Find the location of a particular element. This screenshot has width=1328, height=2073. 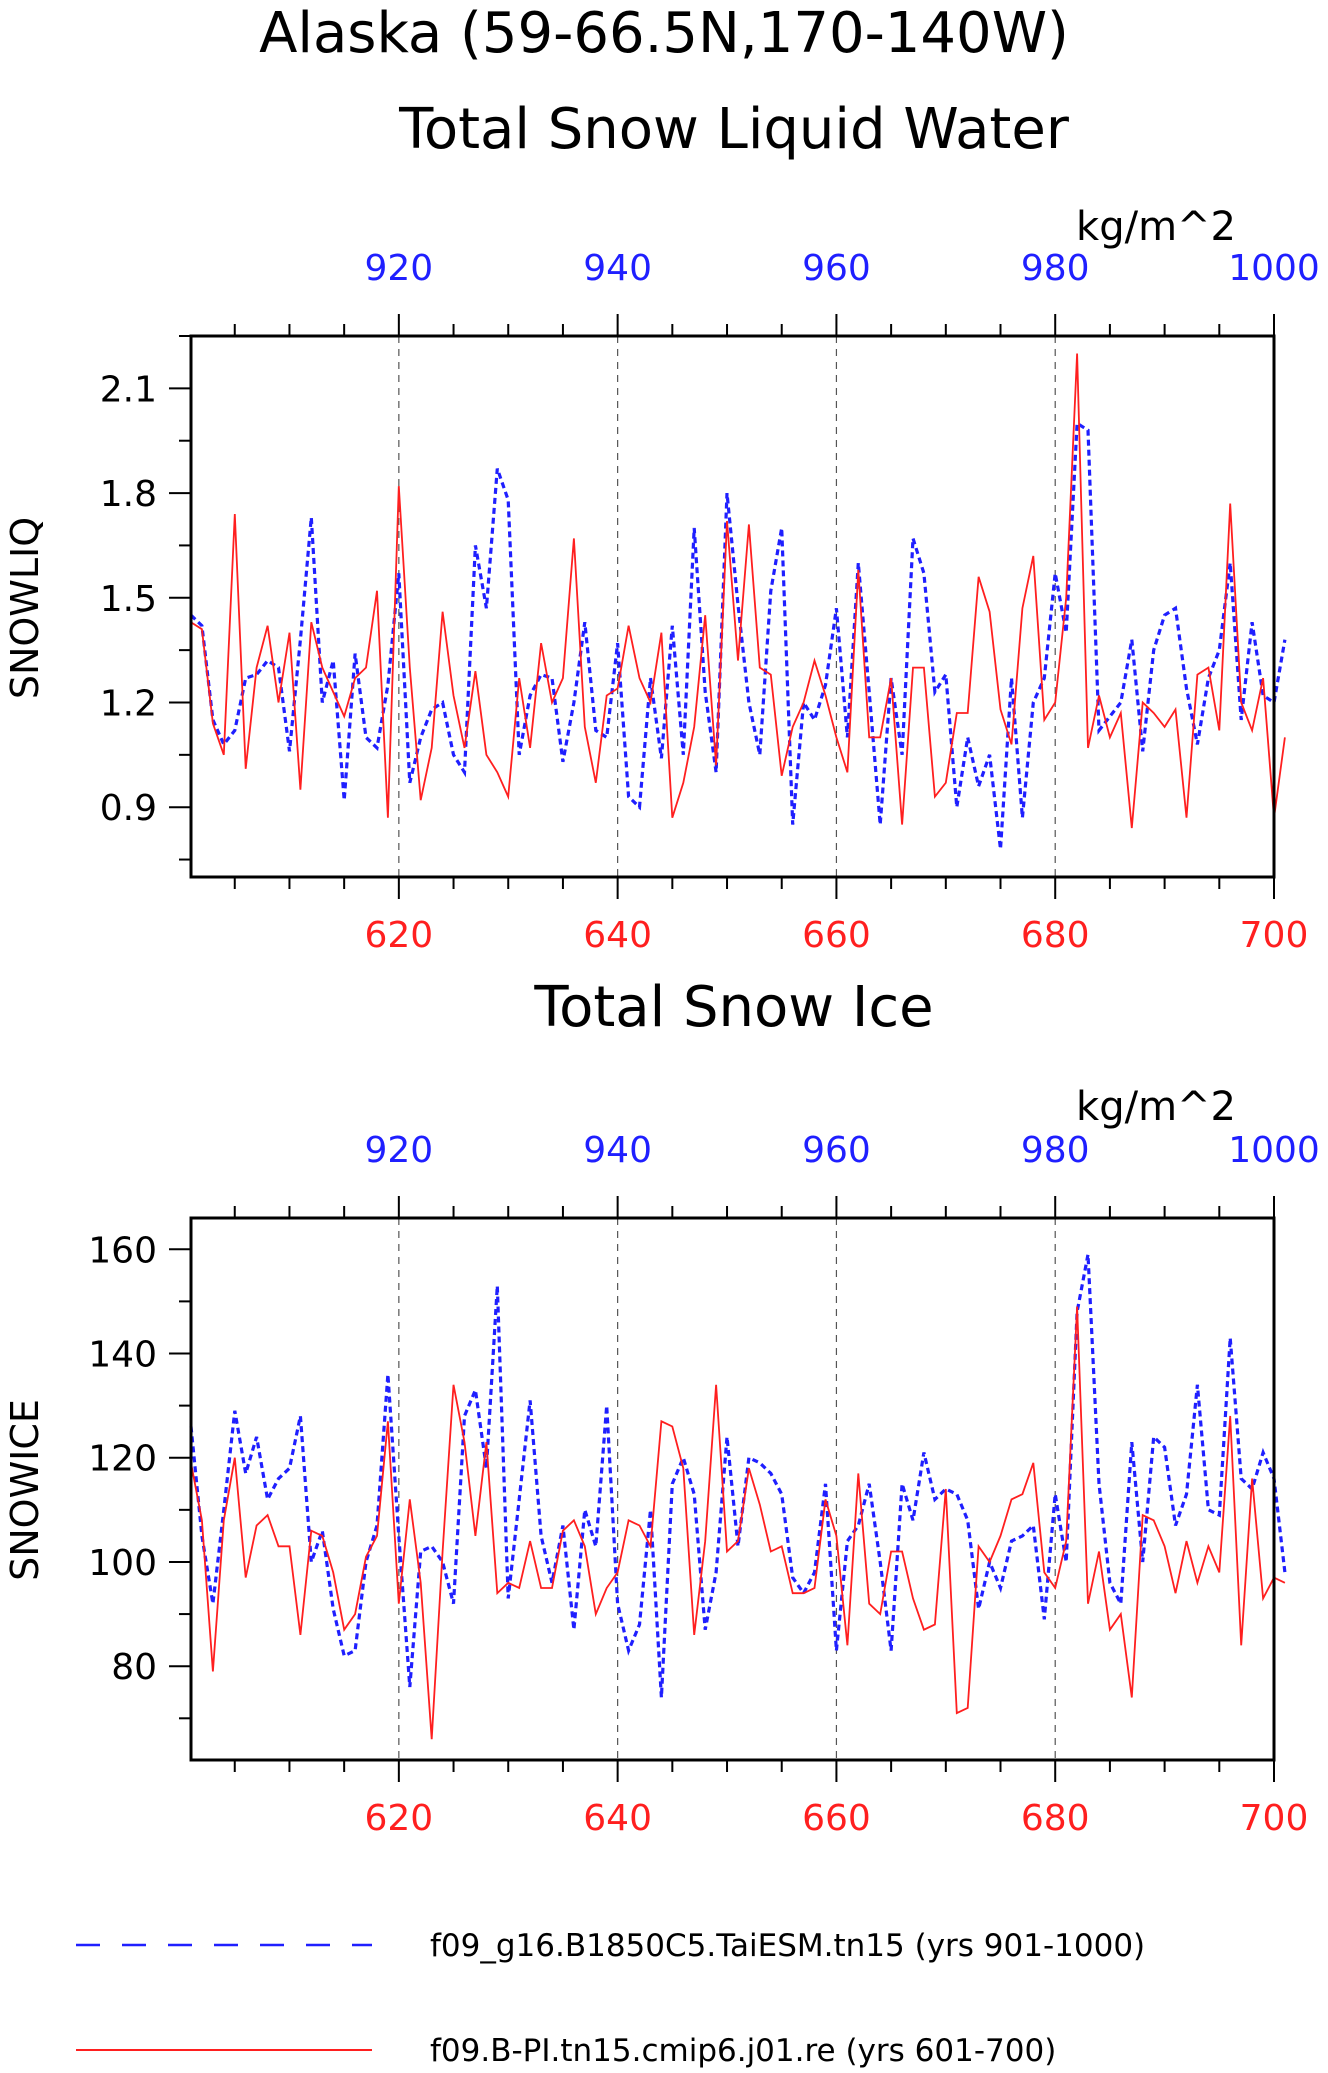

y-axis-label: SNOWLIQ is located at coordinates (25, 608).